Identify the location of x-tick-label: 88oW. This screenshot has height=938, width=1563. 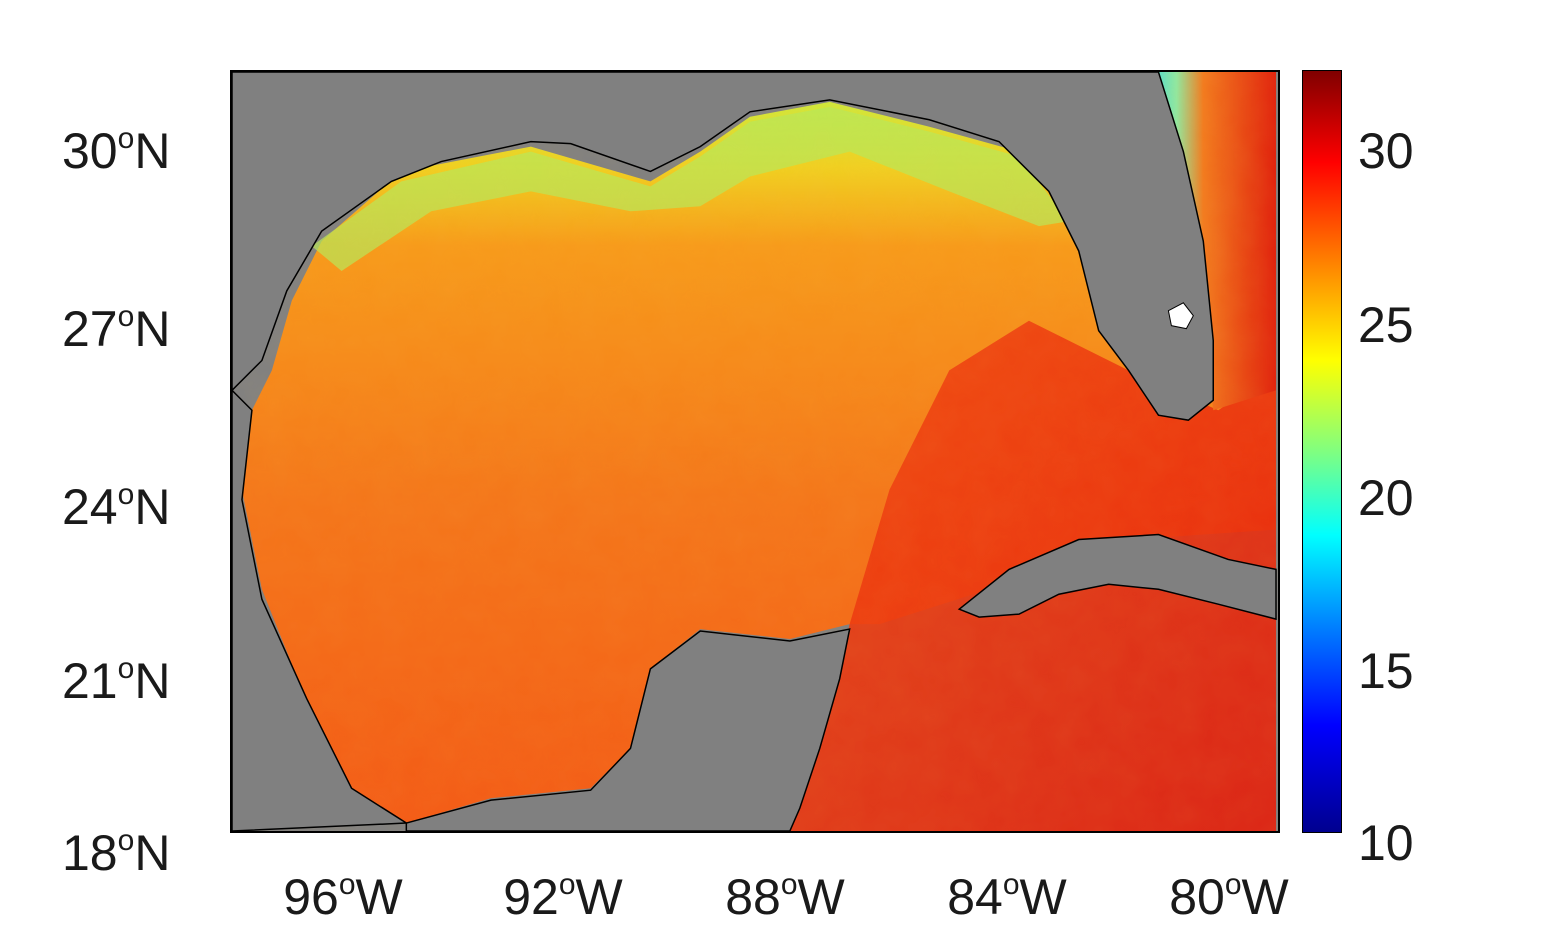
(785, 896).